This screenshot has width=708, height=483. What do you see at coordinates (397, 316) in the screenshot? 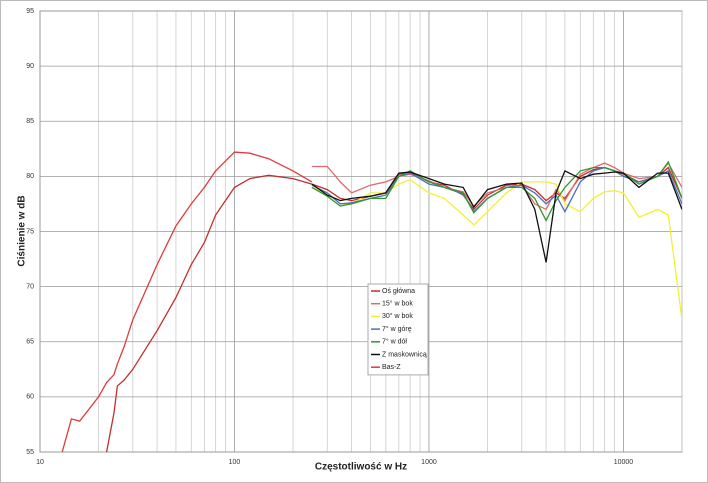
I see `legend-label: 30° w bok` at bounding box center [397, 316].